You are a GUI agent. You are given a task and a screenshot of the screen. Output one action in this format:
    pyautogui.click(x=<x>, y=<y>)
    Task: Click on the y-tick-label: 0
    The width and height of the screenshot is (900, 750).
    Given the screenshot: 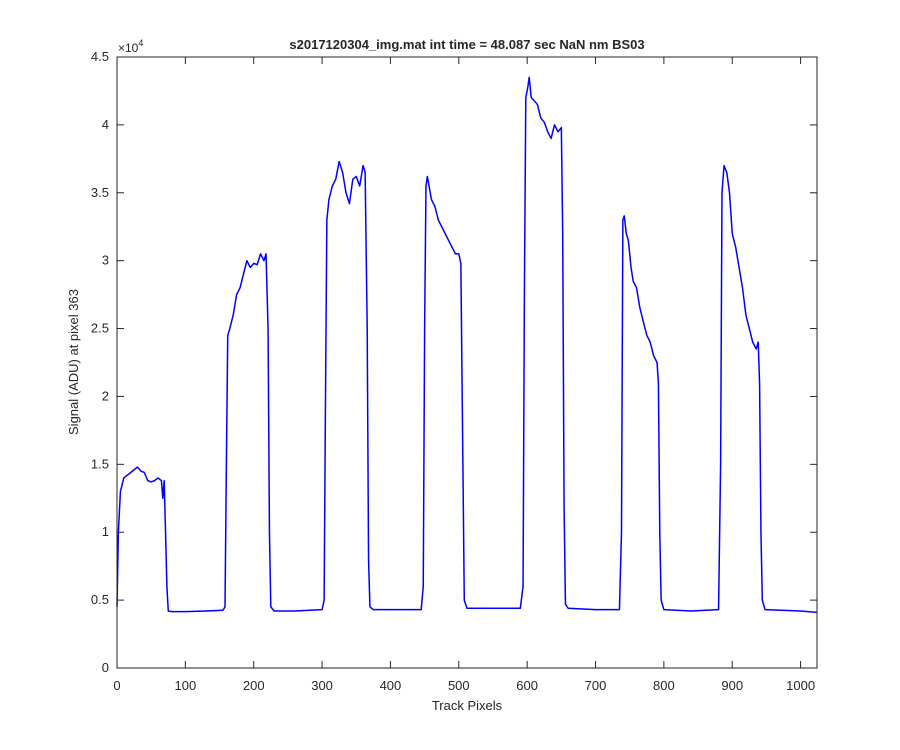 What is the action you would take?
    pyautogui.click(x=105, y=667)
    